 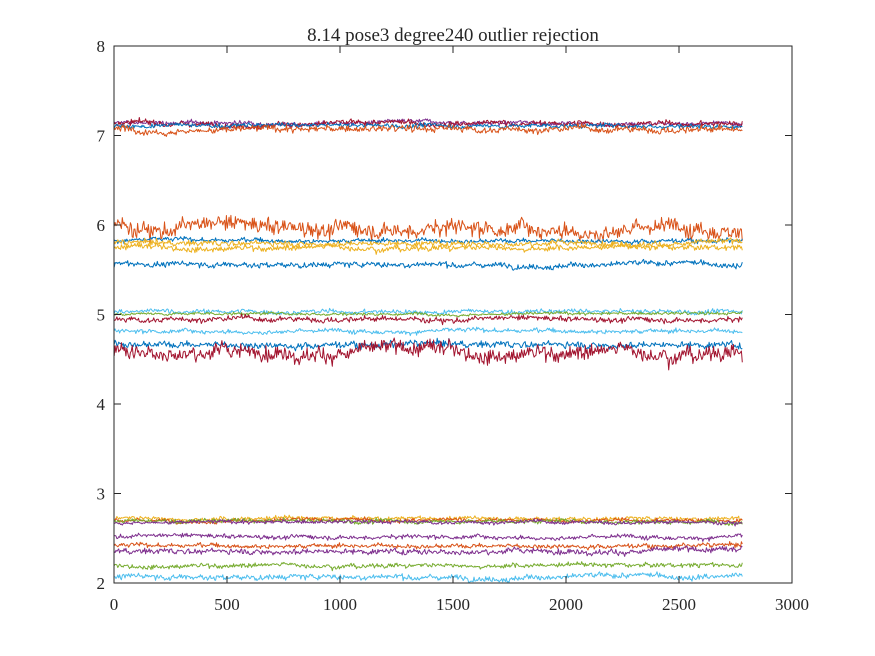 What do you see at coordinates (792, 604) in the screenshot?
I see `x-tick-label: 3000` at bounding box center [792, 604].